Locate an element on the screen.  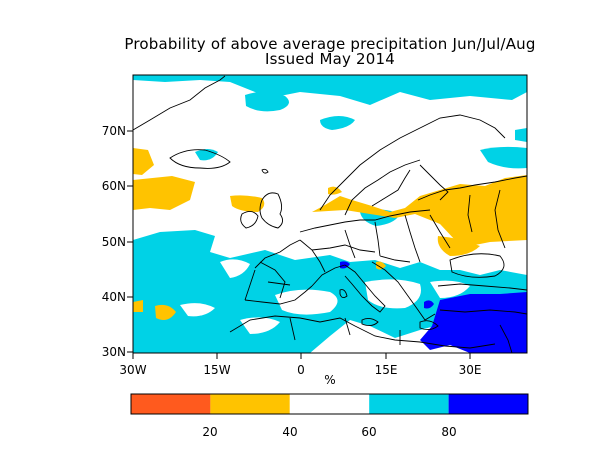
colorbar-frame is located at coordinates (329, 404).